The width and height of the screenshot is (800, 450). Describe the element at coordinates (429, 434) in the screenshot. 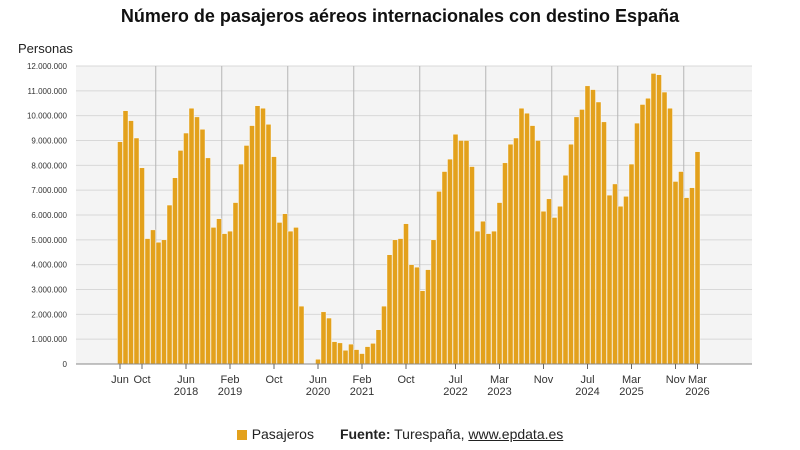

I see `source-text: Turespaña,` at that location.